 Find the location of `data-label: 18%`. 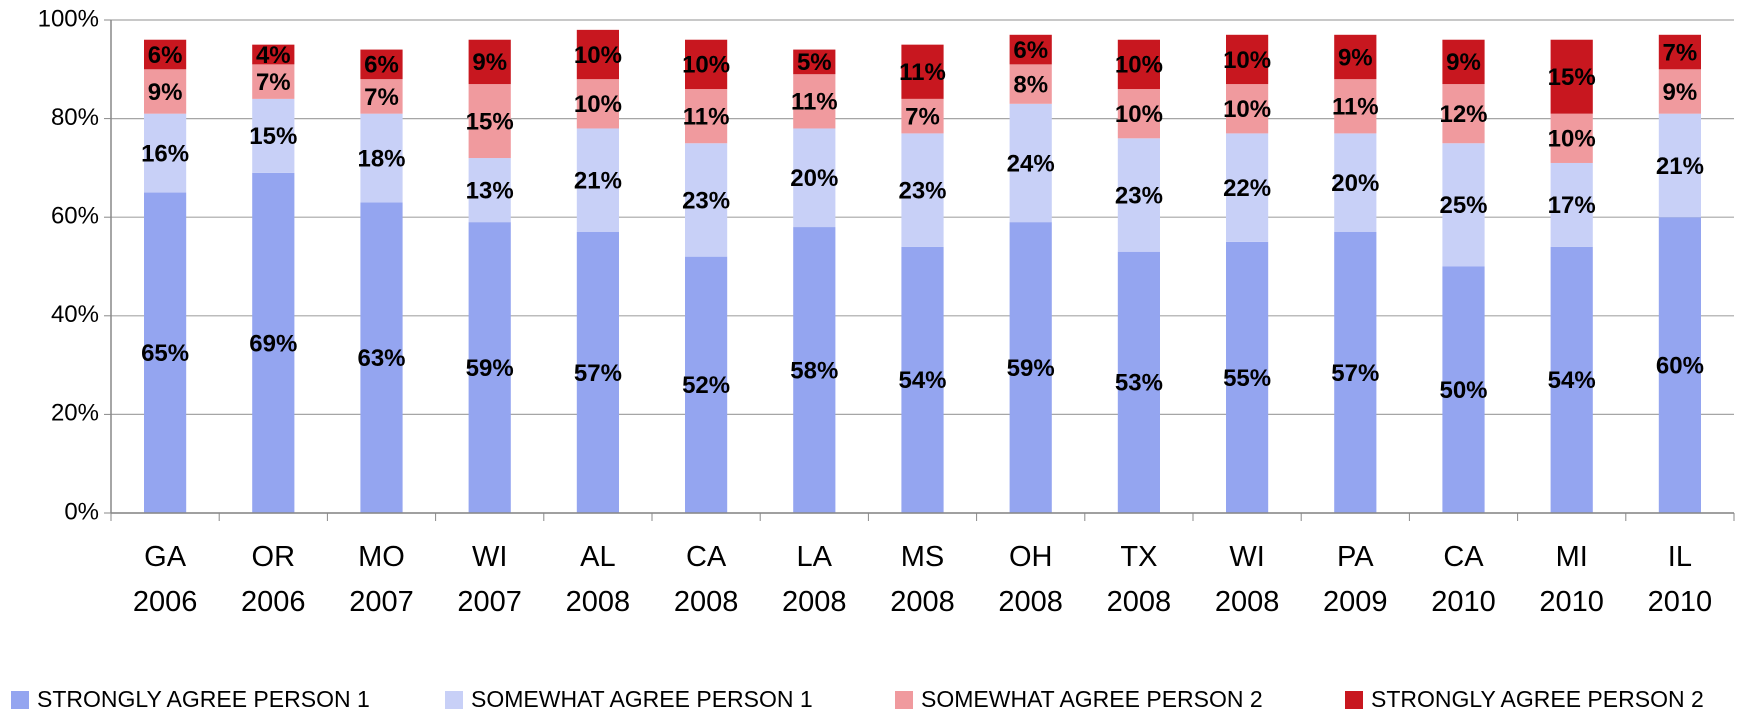

data-label: 18% is located at coordinates (381, 158).